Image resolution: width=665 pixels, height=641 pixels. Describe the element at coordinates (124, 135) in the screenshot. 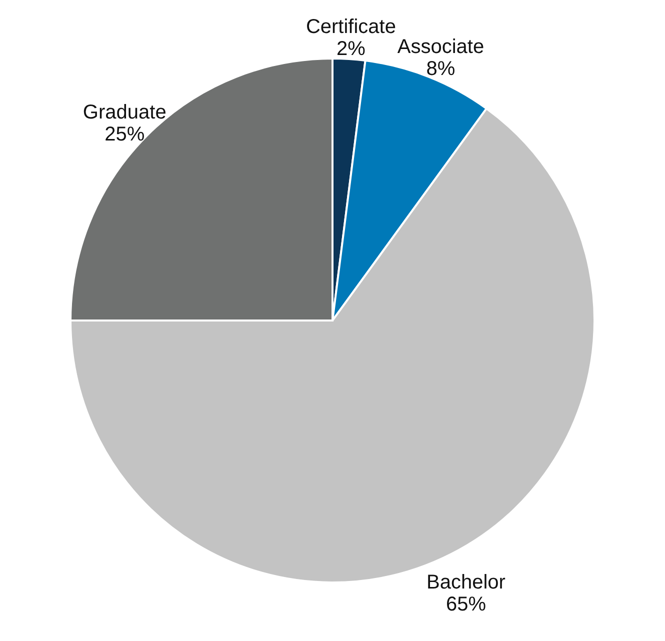

I see `data-label: 25%` at that location.